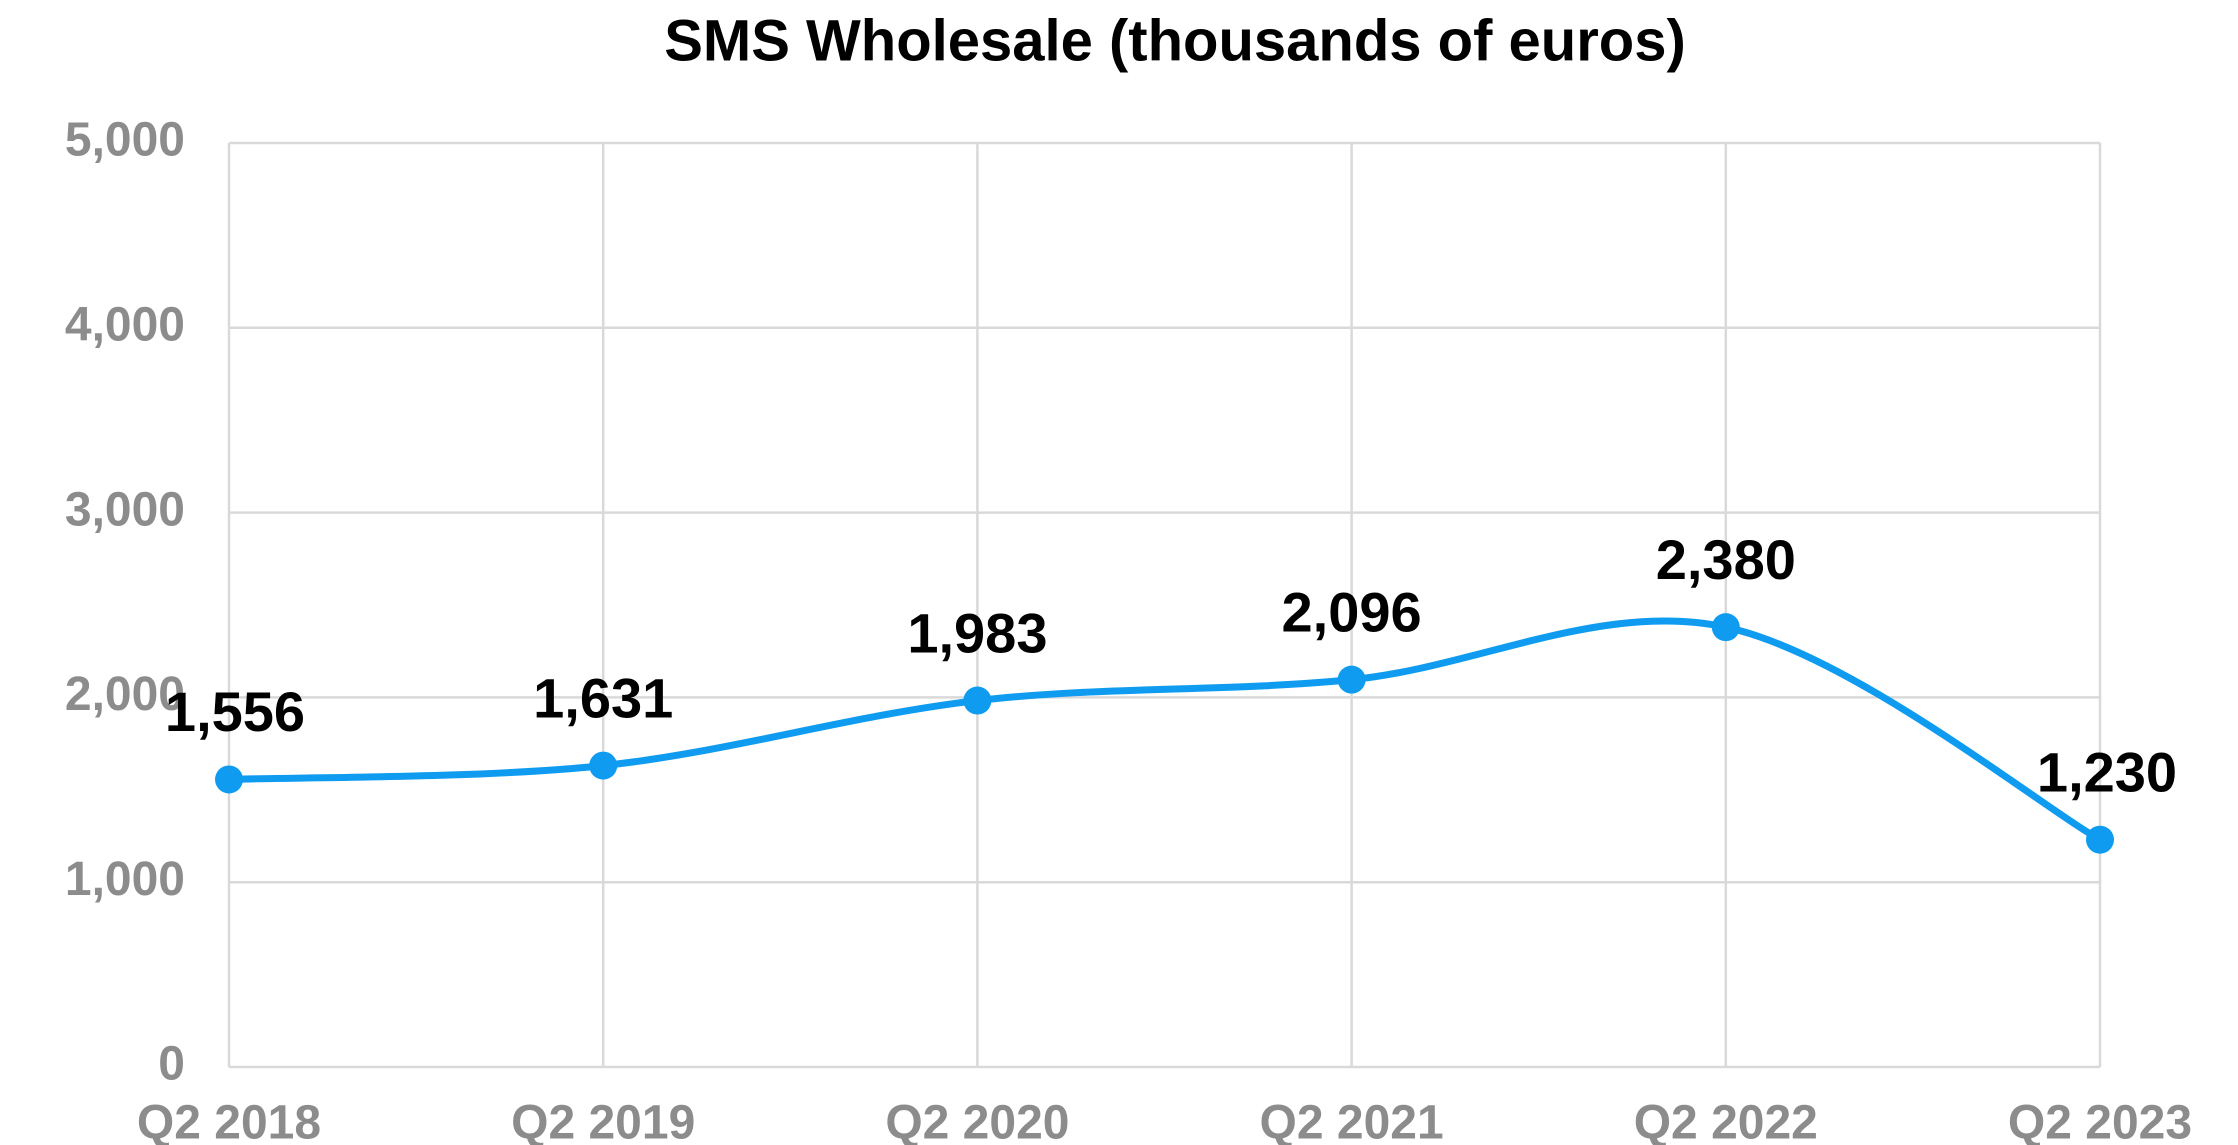 The width and height of the screenshot is (2238, 1145). Describe the element at coordinates (603, 1121) in the screenshot. I see `x-tick-label: Q2 2019` at that location.